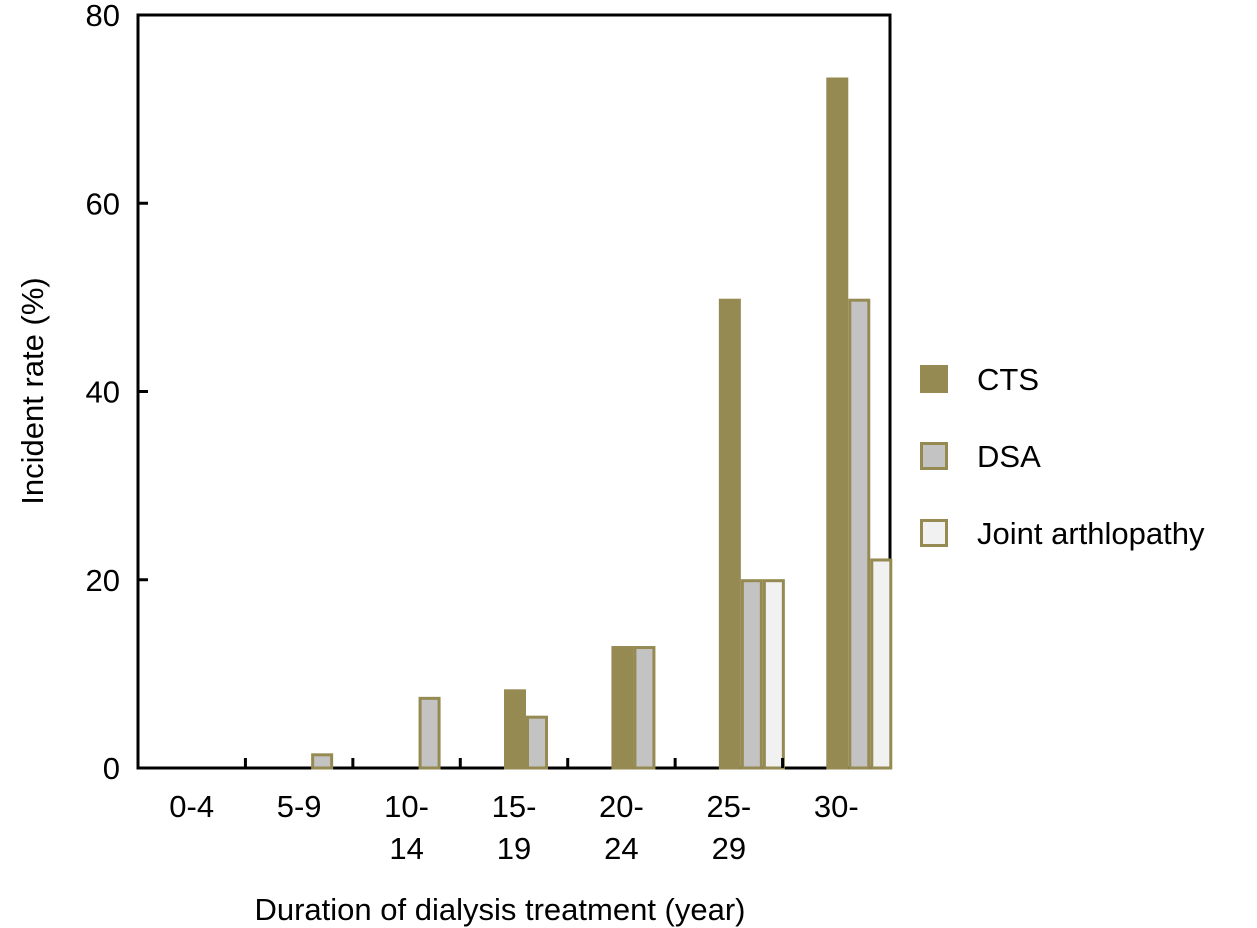 This screenshot has width=1257, height=928. What do you see at coordinates (934, 456) in the screenshot?
I see `legend-swatch-dsa` at bounding box center [934, 456].